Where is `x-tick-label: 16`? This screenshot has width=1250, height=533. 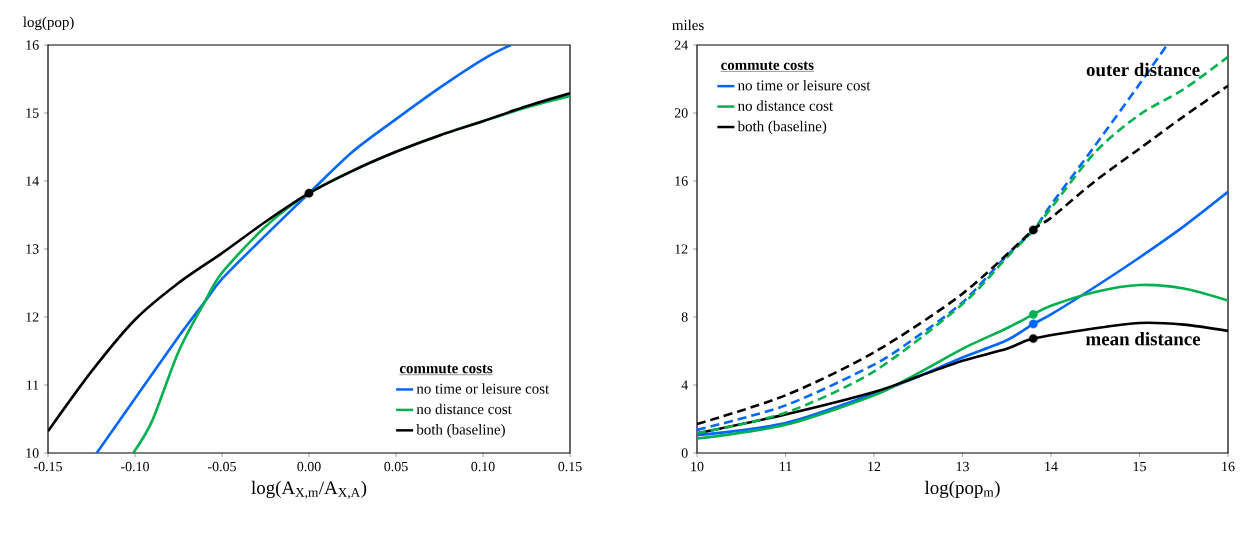
x-tick-label: 16 is located at coordinates (1228, 466).